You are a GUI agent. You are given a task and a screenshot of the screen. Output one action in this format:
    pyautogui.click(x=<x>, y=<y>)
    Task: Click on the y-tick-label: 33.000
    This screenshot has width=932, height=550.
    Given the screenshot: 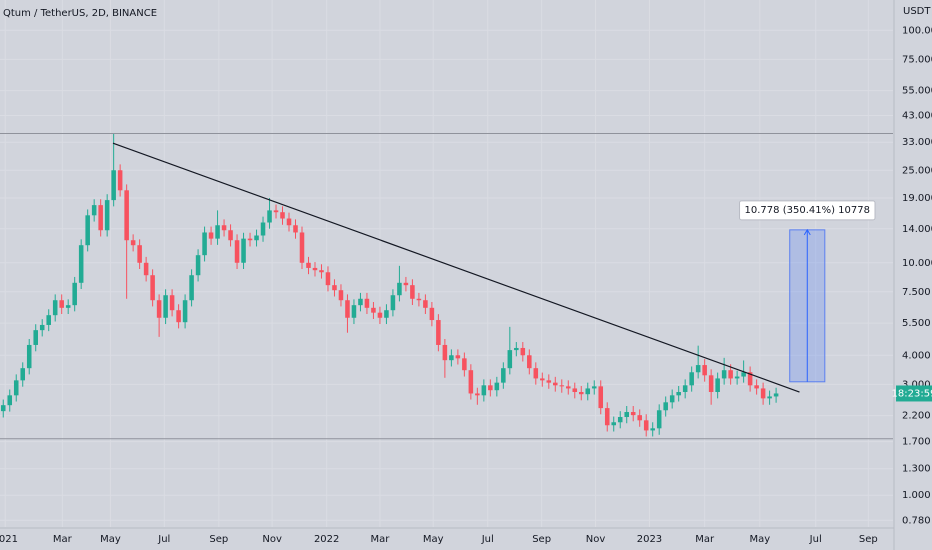 What is the action you would take?
    pyautogui.click(x=917, y=142)
    